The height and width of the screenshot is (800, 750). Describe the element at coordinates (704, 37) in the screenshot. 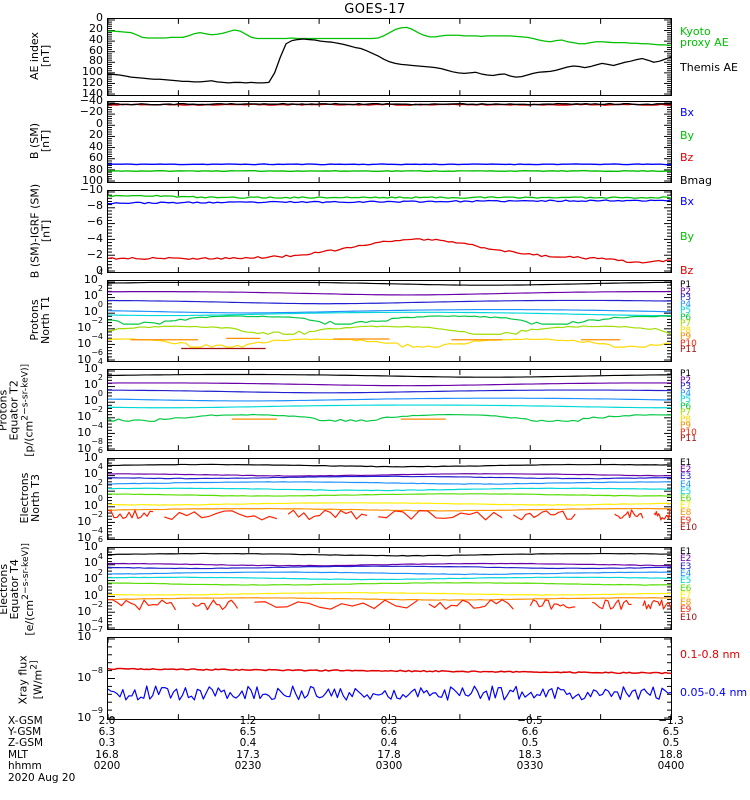

I see `legend-kyoto-proxy-ae: Kyoto proxy AE` at that location.